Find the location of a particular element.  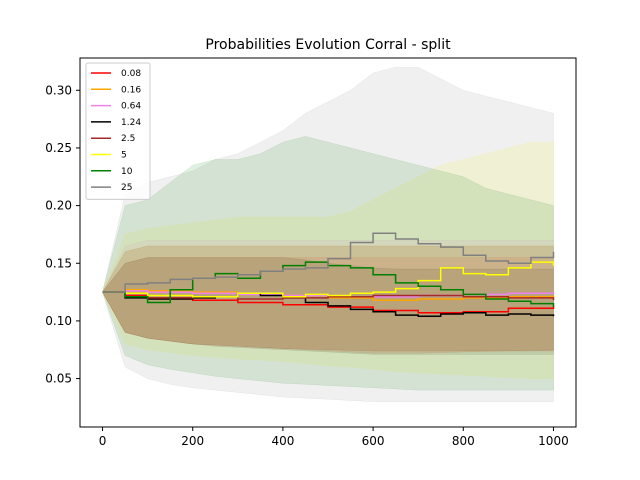

legend-label-0-16: 0.16 is located at coordinates (131, 90).